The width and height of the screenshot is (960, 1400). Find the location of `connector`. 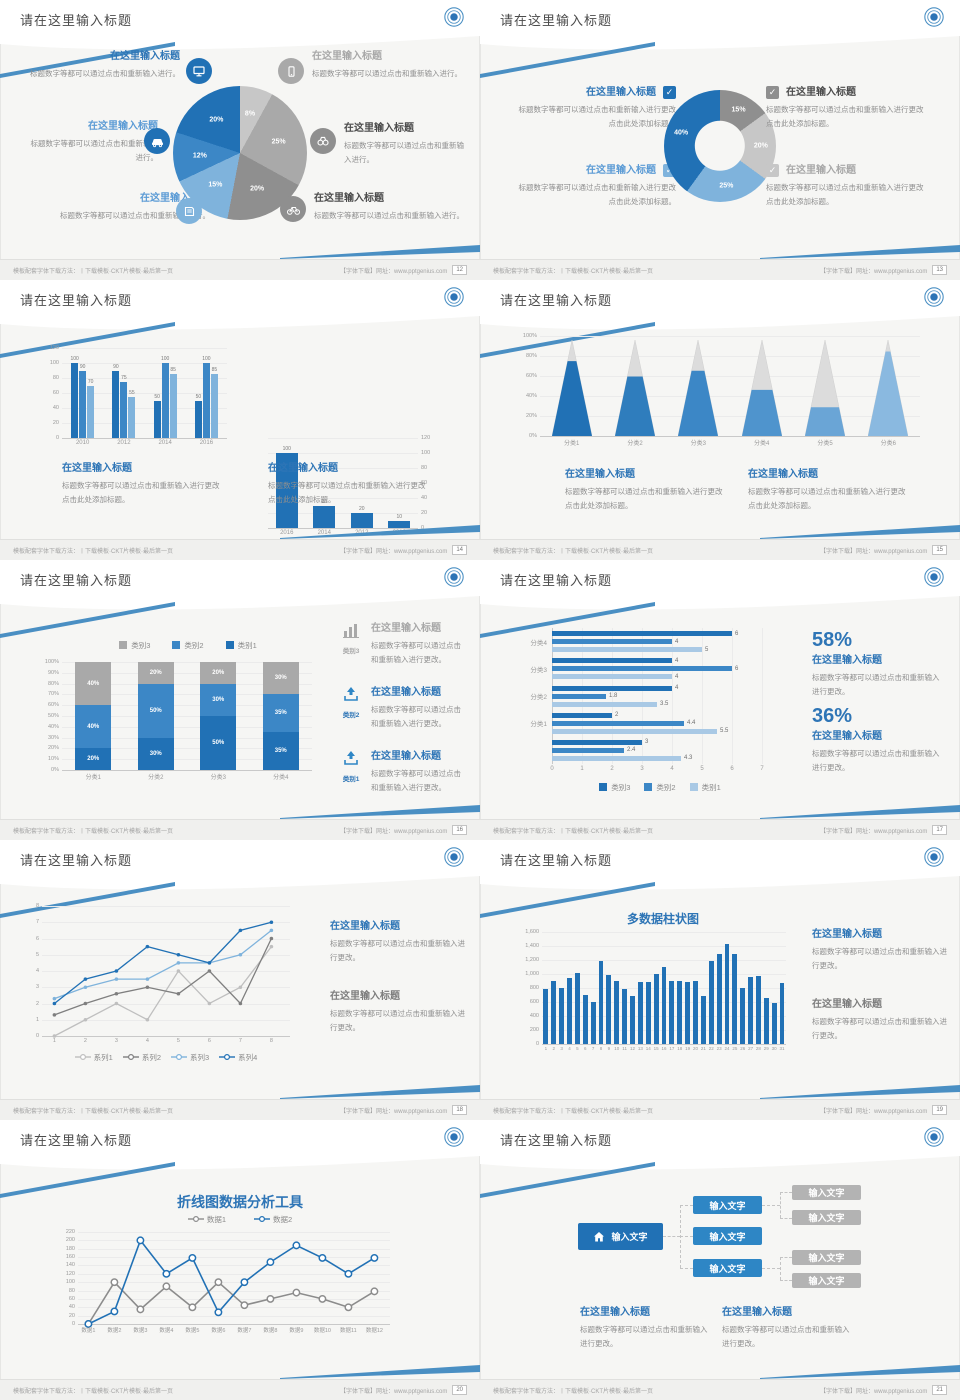

connector is located at coordinates (671, 1236).